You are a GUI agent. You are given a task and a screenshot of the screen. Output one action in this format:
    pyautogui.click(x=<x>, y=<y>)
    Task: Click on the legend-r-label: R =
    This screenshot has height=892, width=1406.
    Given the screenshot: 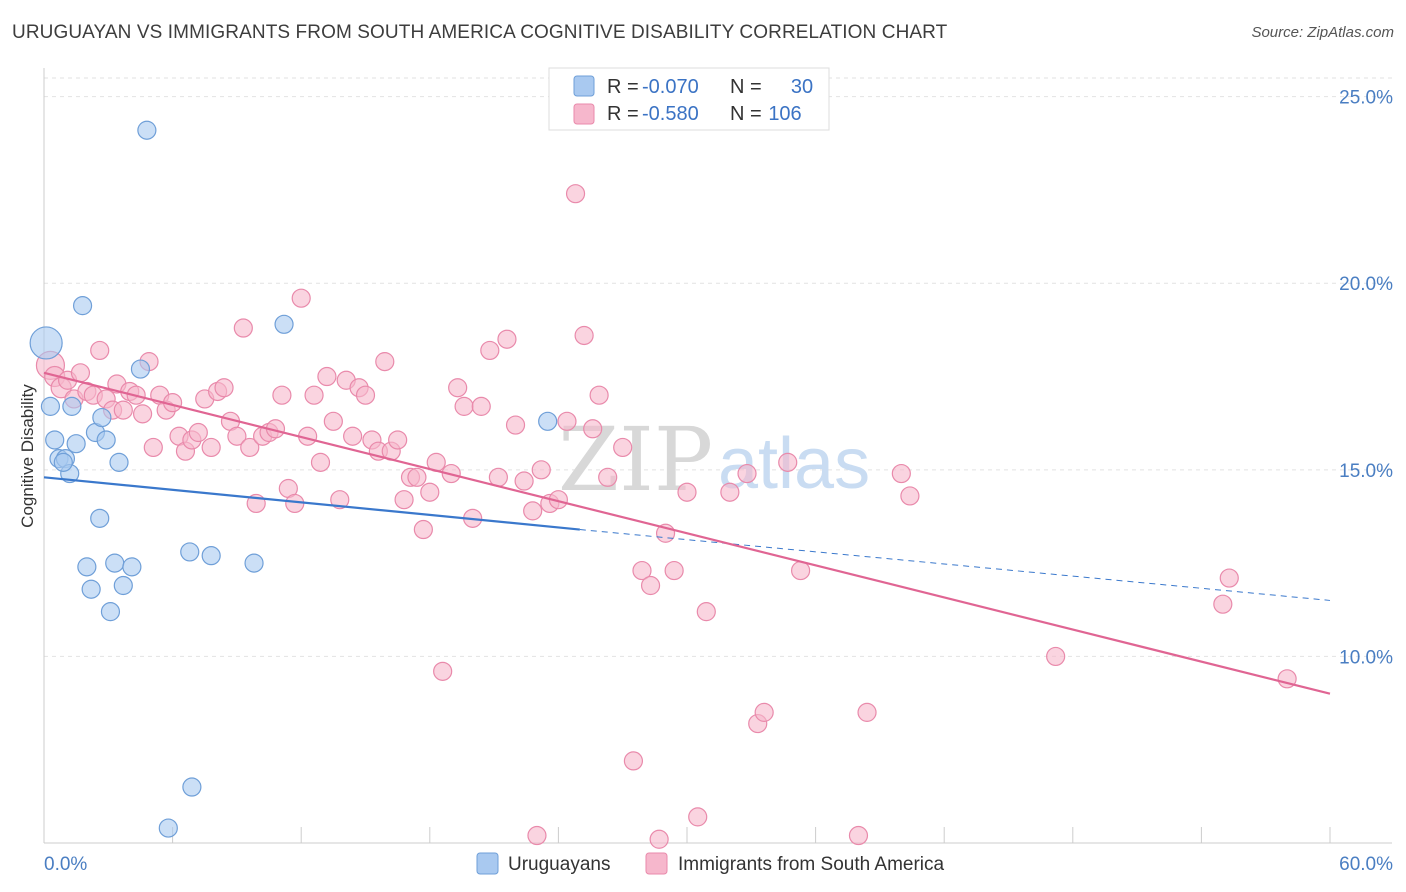 What is the action you would take?
    pyautogui.click(x=623, y=87)
    